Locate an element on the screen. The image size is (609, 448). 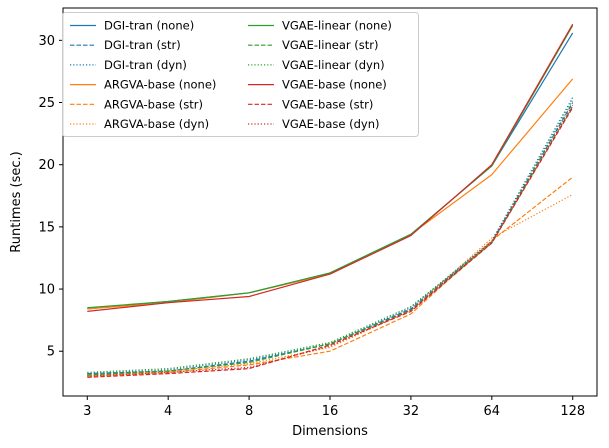
legend-entry: VGAE-base (dyn) is located at coordinates (331, 124).